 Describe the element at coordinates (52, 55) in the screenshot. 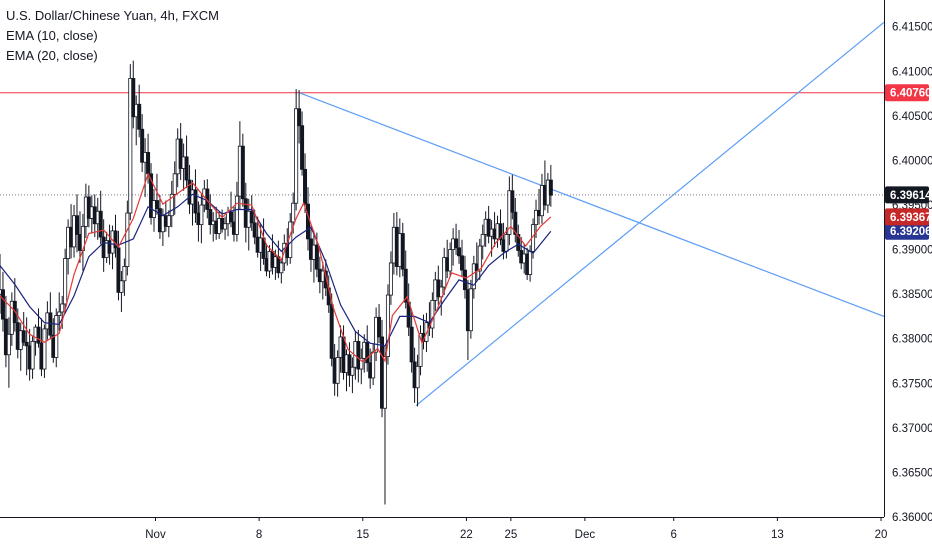

I see `ema20-legend: EMA (20, close)` at that location.